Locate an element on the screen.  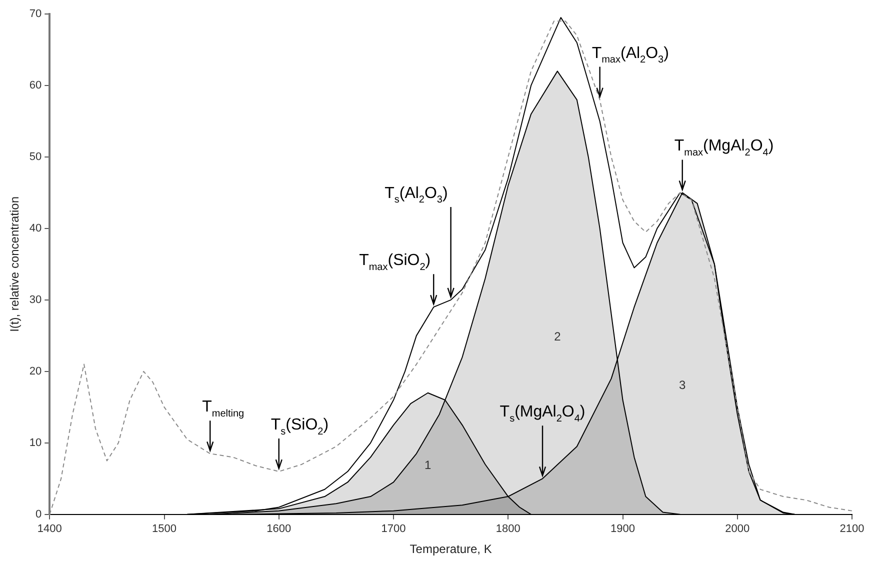
y-axis-title: I(t), relative concentration is located at coordinates (15, 264).